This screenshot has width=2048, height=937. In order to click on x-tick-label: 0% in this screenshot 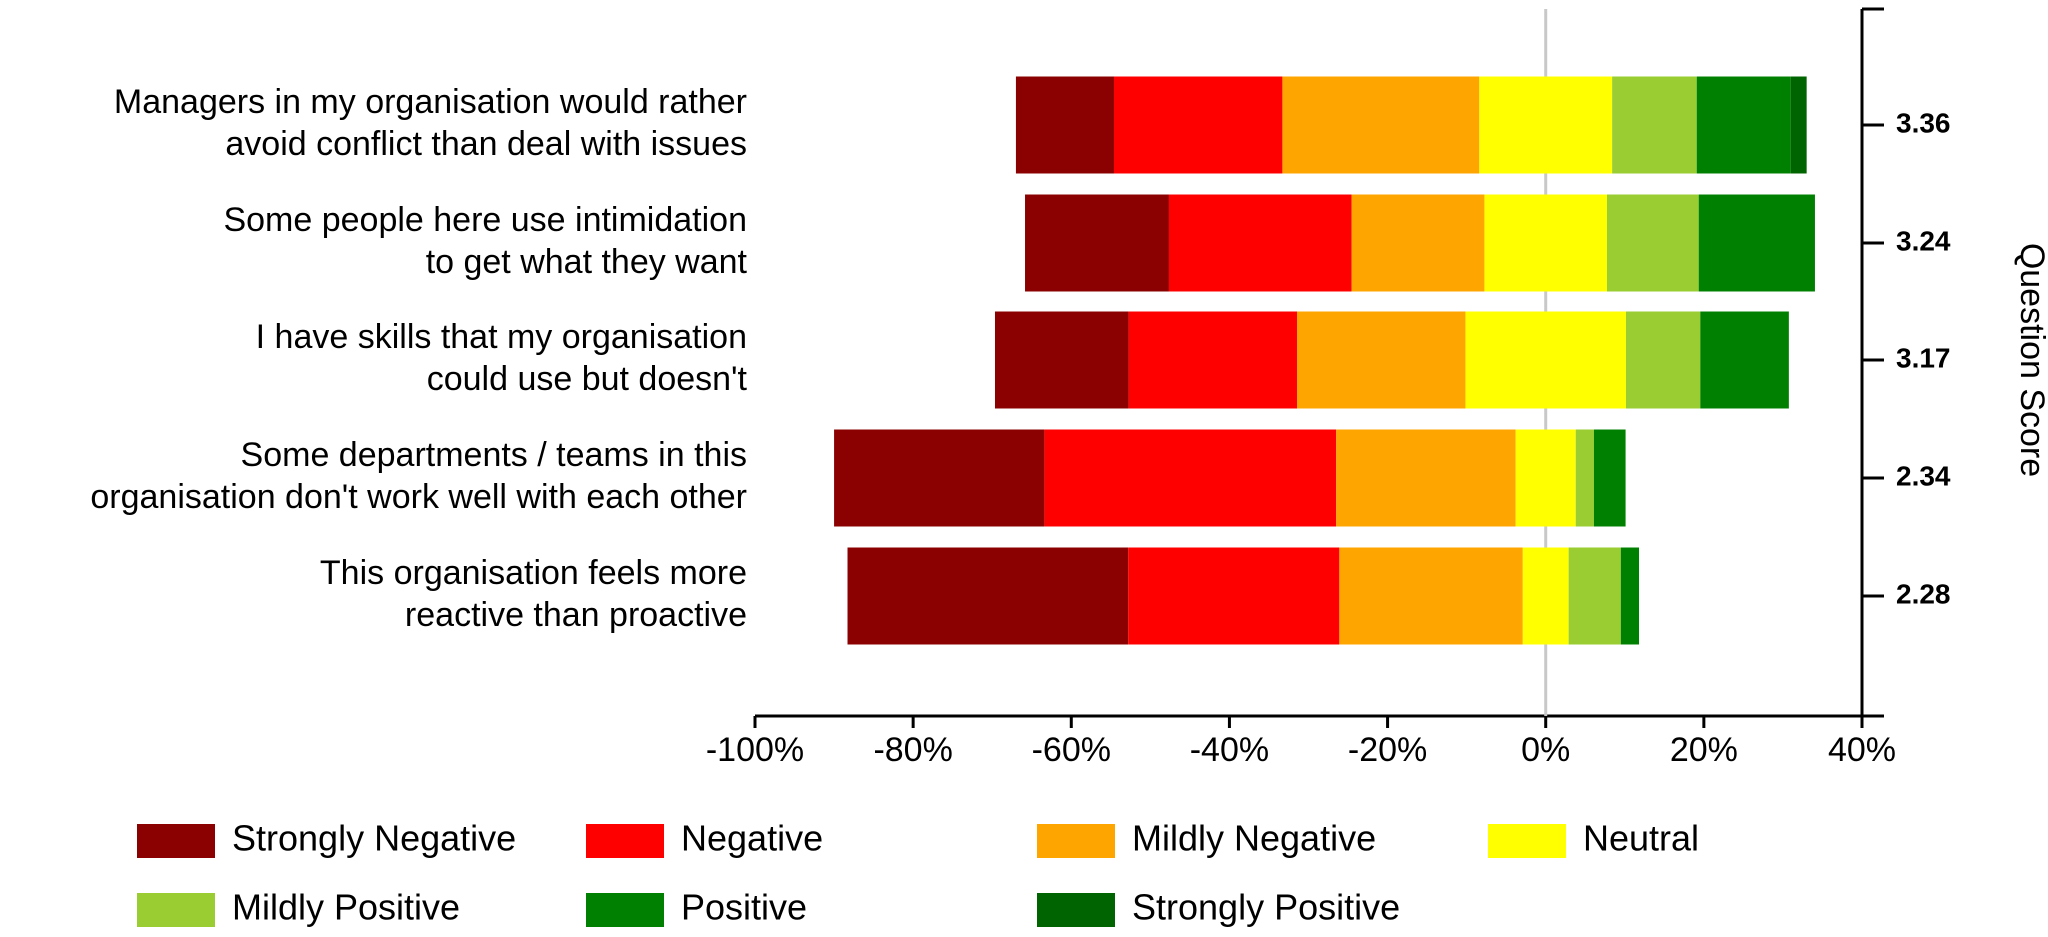, I will do `click(1545, 750)`.